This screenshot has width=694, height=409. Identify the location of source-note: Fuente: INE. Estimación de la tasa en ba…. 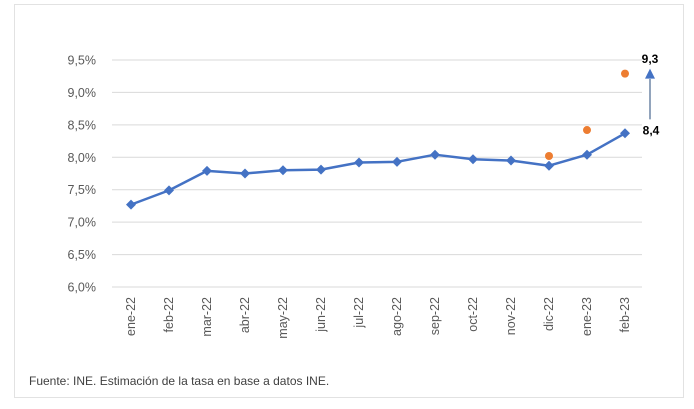
(179, 381).